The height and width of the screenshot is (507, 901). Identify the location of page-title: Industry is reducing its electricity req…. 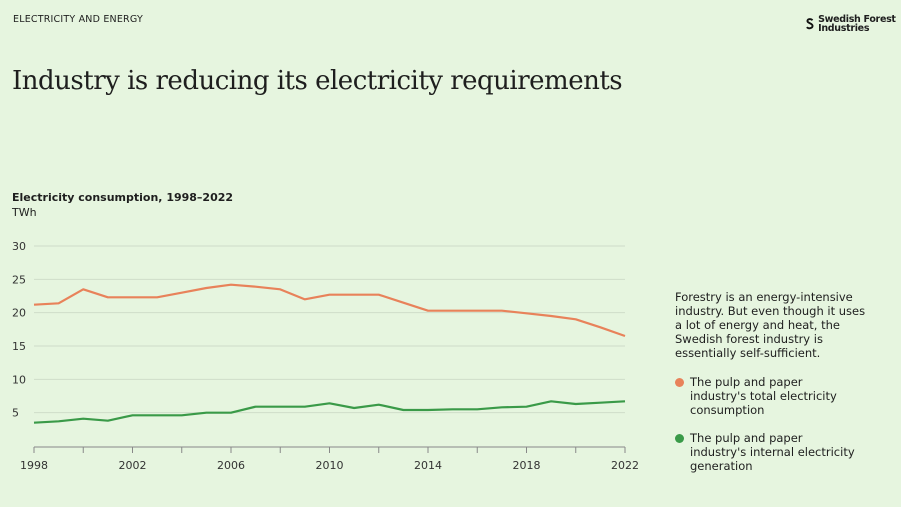
(317, 81).